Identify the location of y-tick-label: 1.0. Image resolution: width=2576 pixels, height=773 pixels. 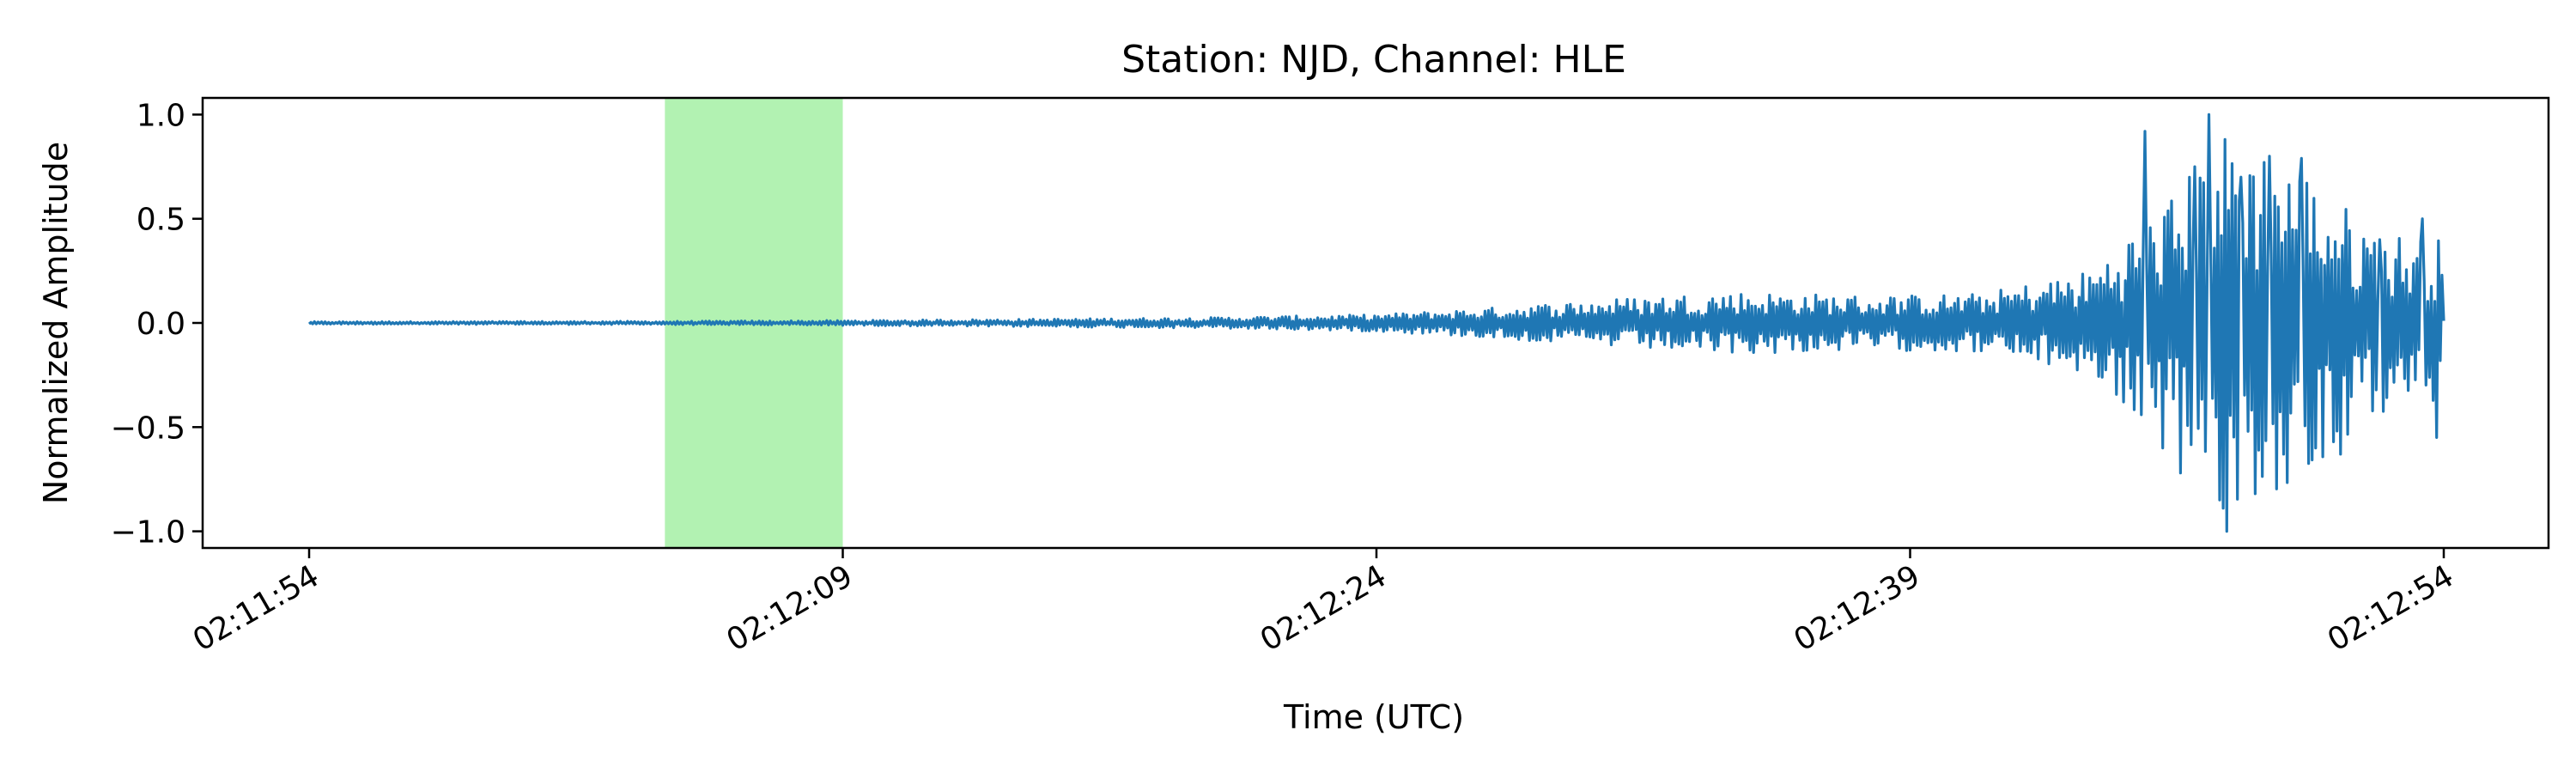
(161, 115).